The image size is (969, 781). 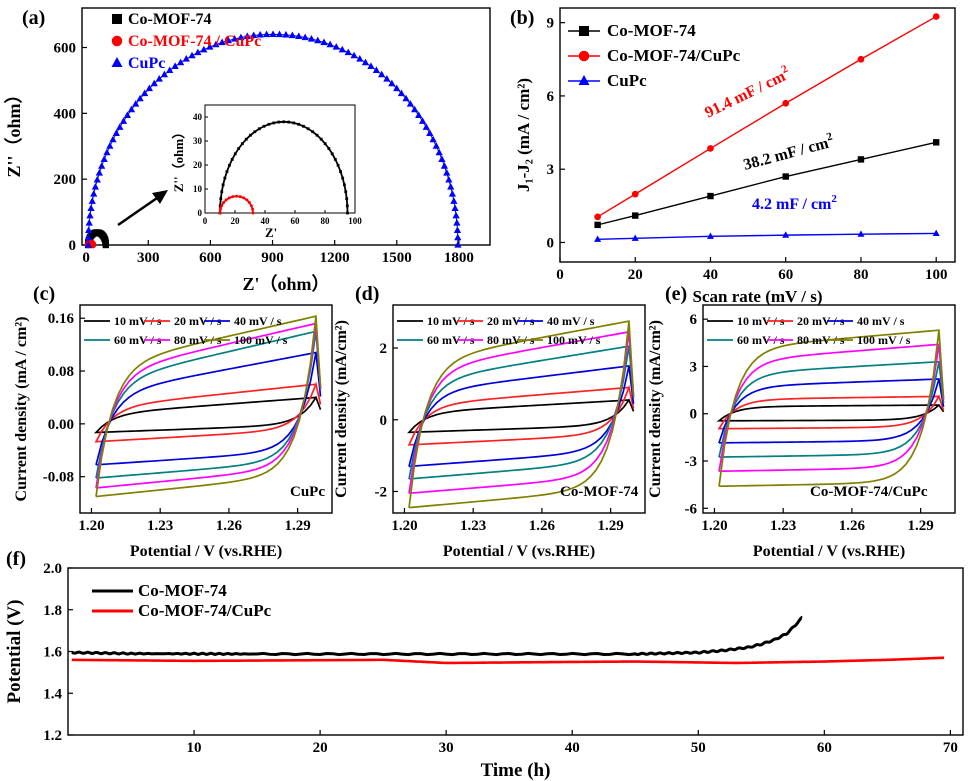 What do you see at coordinates (821, 340) in the screenshot?
I see `legend-entry: 80 mV / s` at bounding box center [821, 340].